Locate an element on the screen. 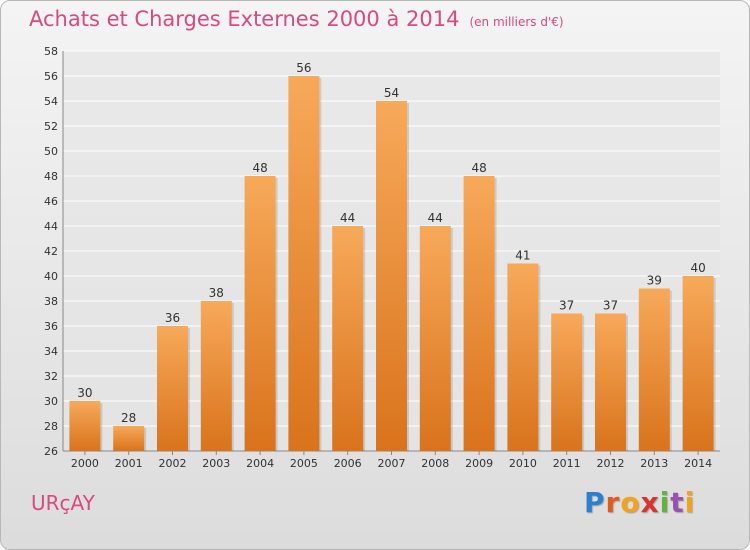 The width and height of the screenshot is (750, 550). y-tick-label: 58 is located at coordinates (51, 51).